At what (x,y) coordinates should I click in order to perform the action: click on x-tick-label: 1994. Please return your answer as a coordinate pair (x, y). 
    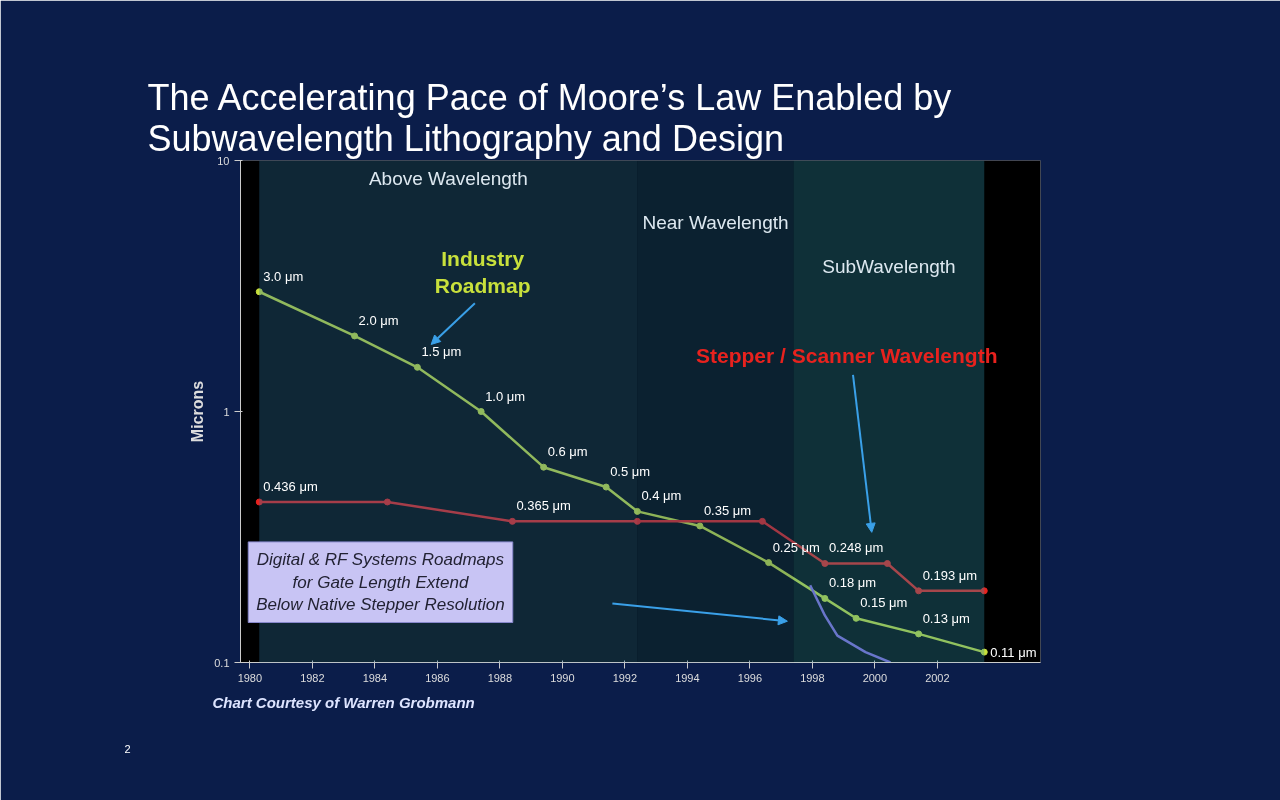
    Looking at the image, I should click on (687, 677).